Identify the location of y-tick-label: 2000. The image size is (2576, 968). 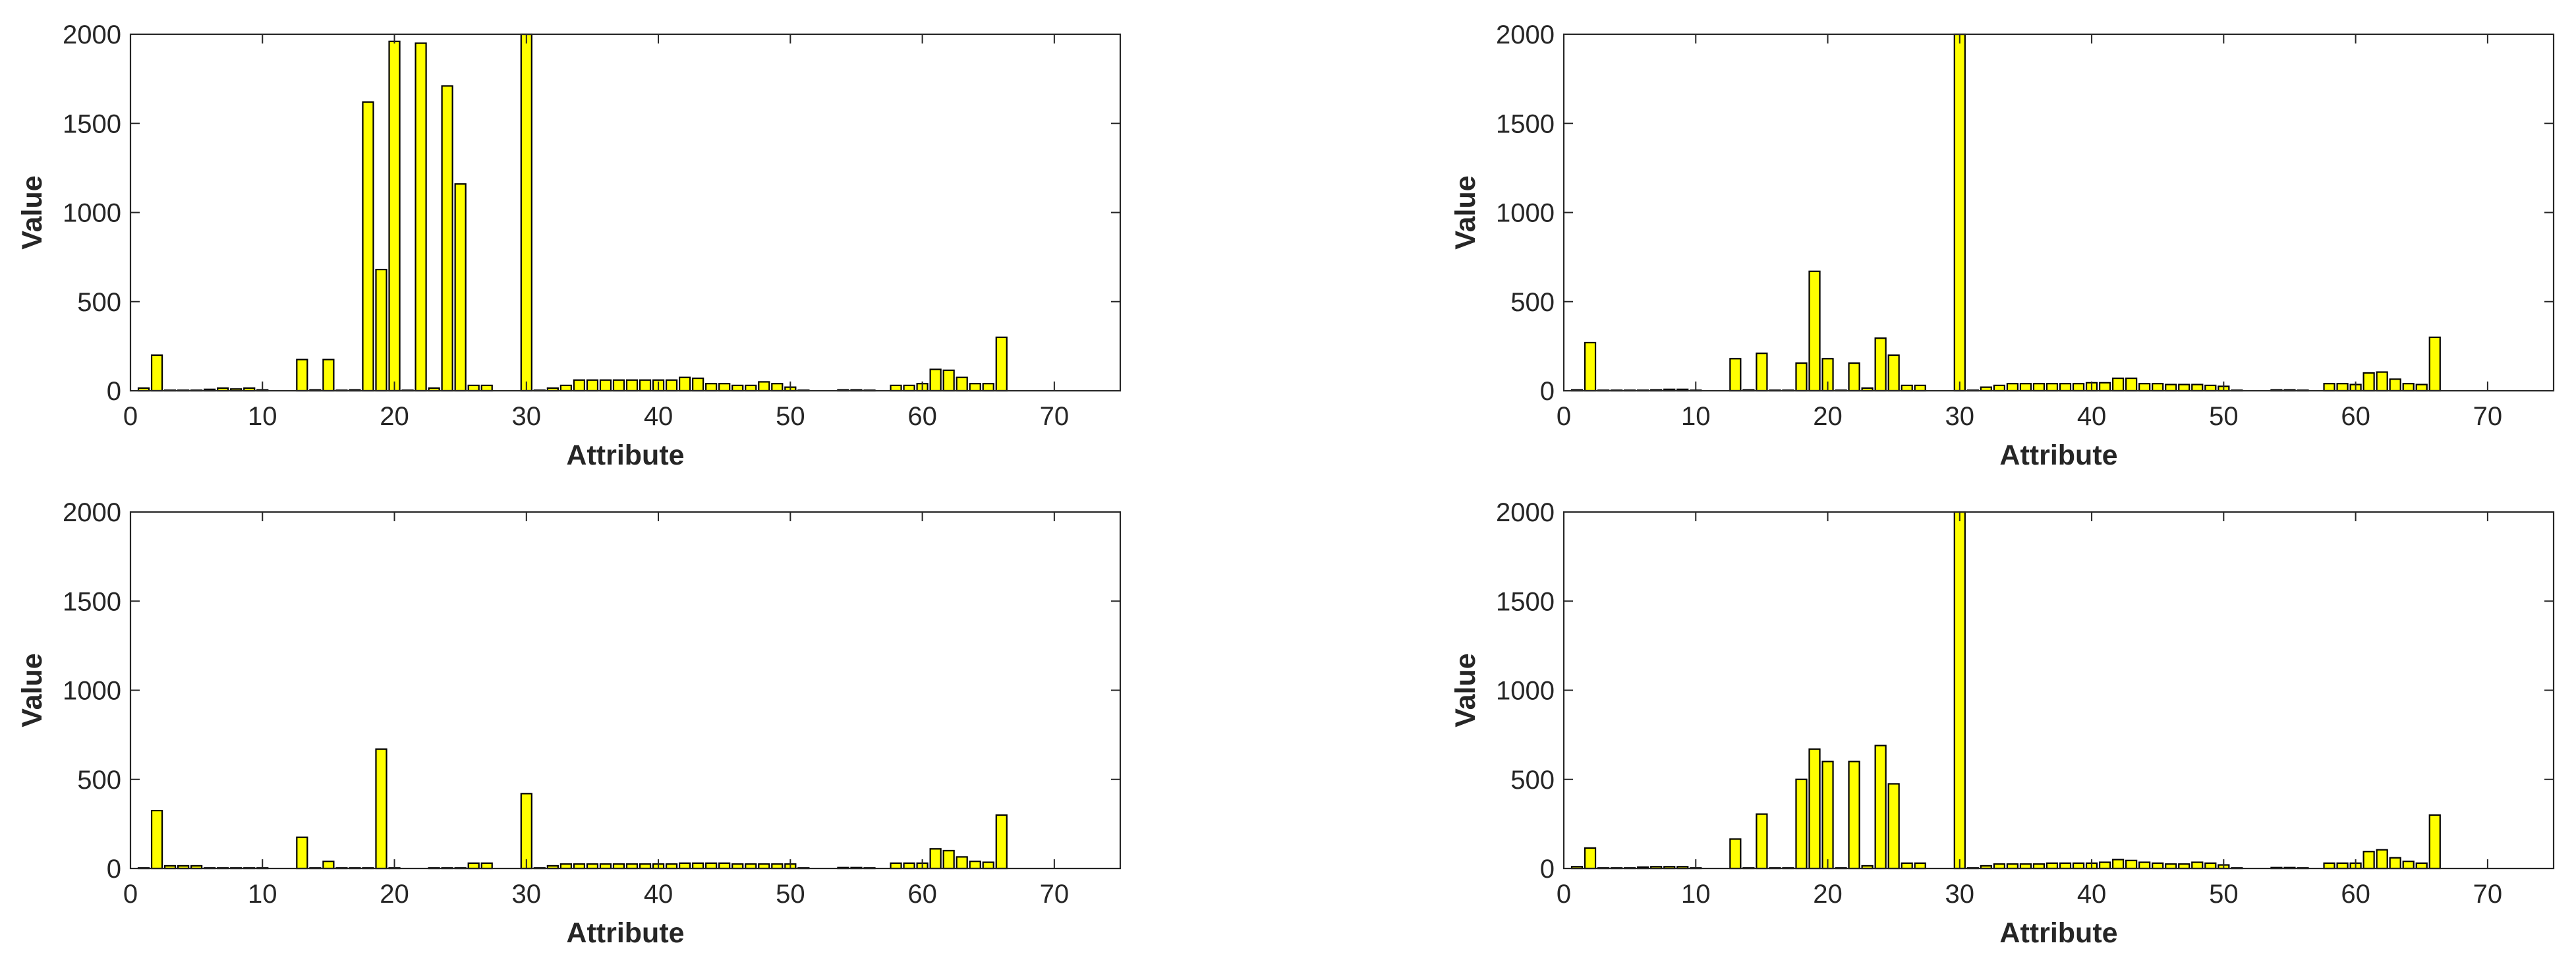
(92, 34).